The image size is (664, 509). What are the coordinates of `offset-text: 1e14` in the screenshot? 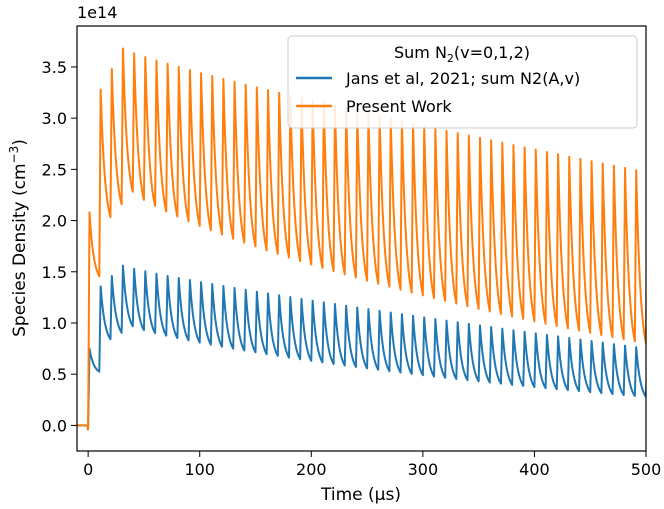 It's located at (97, 12).